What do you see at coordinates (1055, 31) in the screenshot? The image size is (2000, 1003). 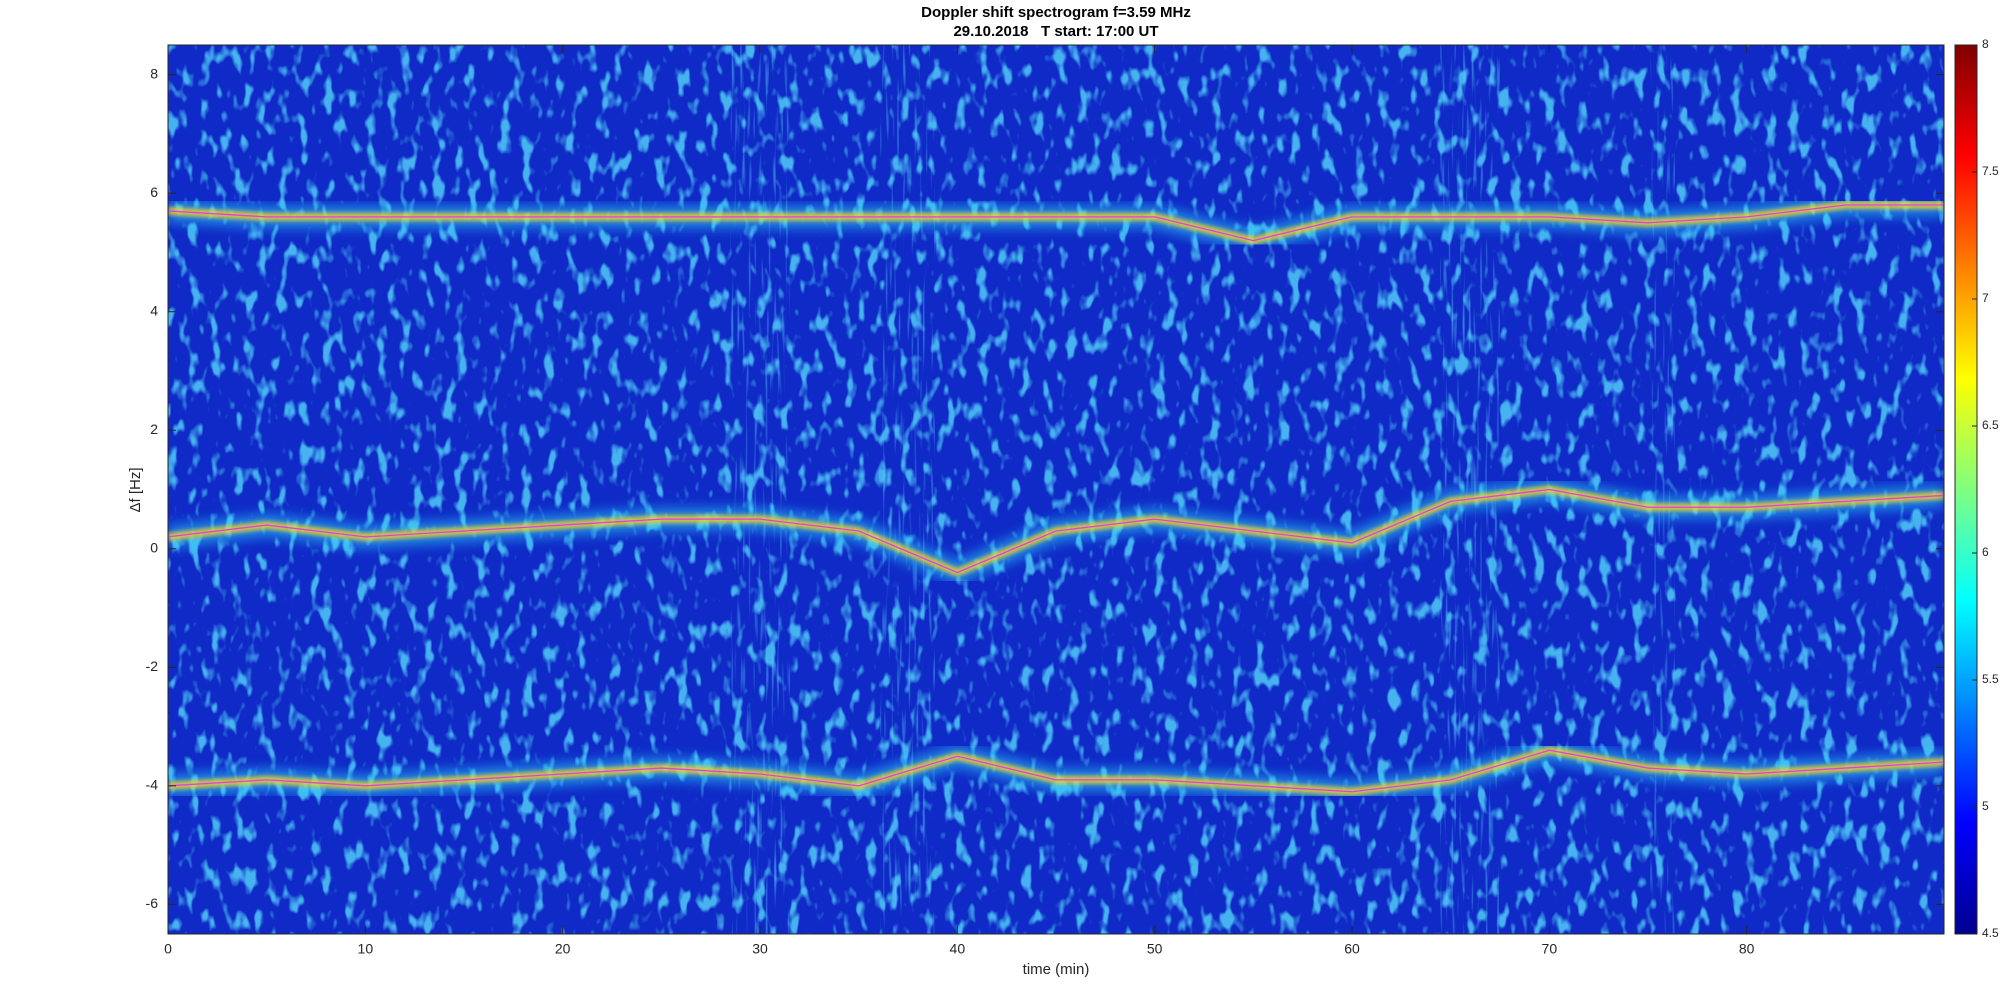 I see `chart-subtitle: 29.10.2018 T start: 17:00 UT` at bounding box center [1055, 31].